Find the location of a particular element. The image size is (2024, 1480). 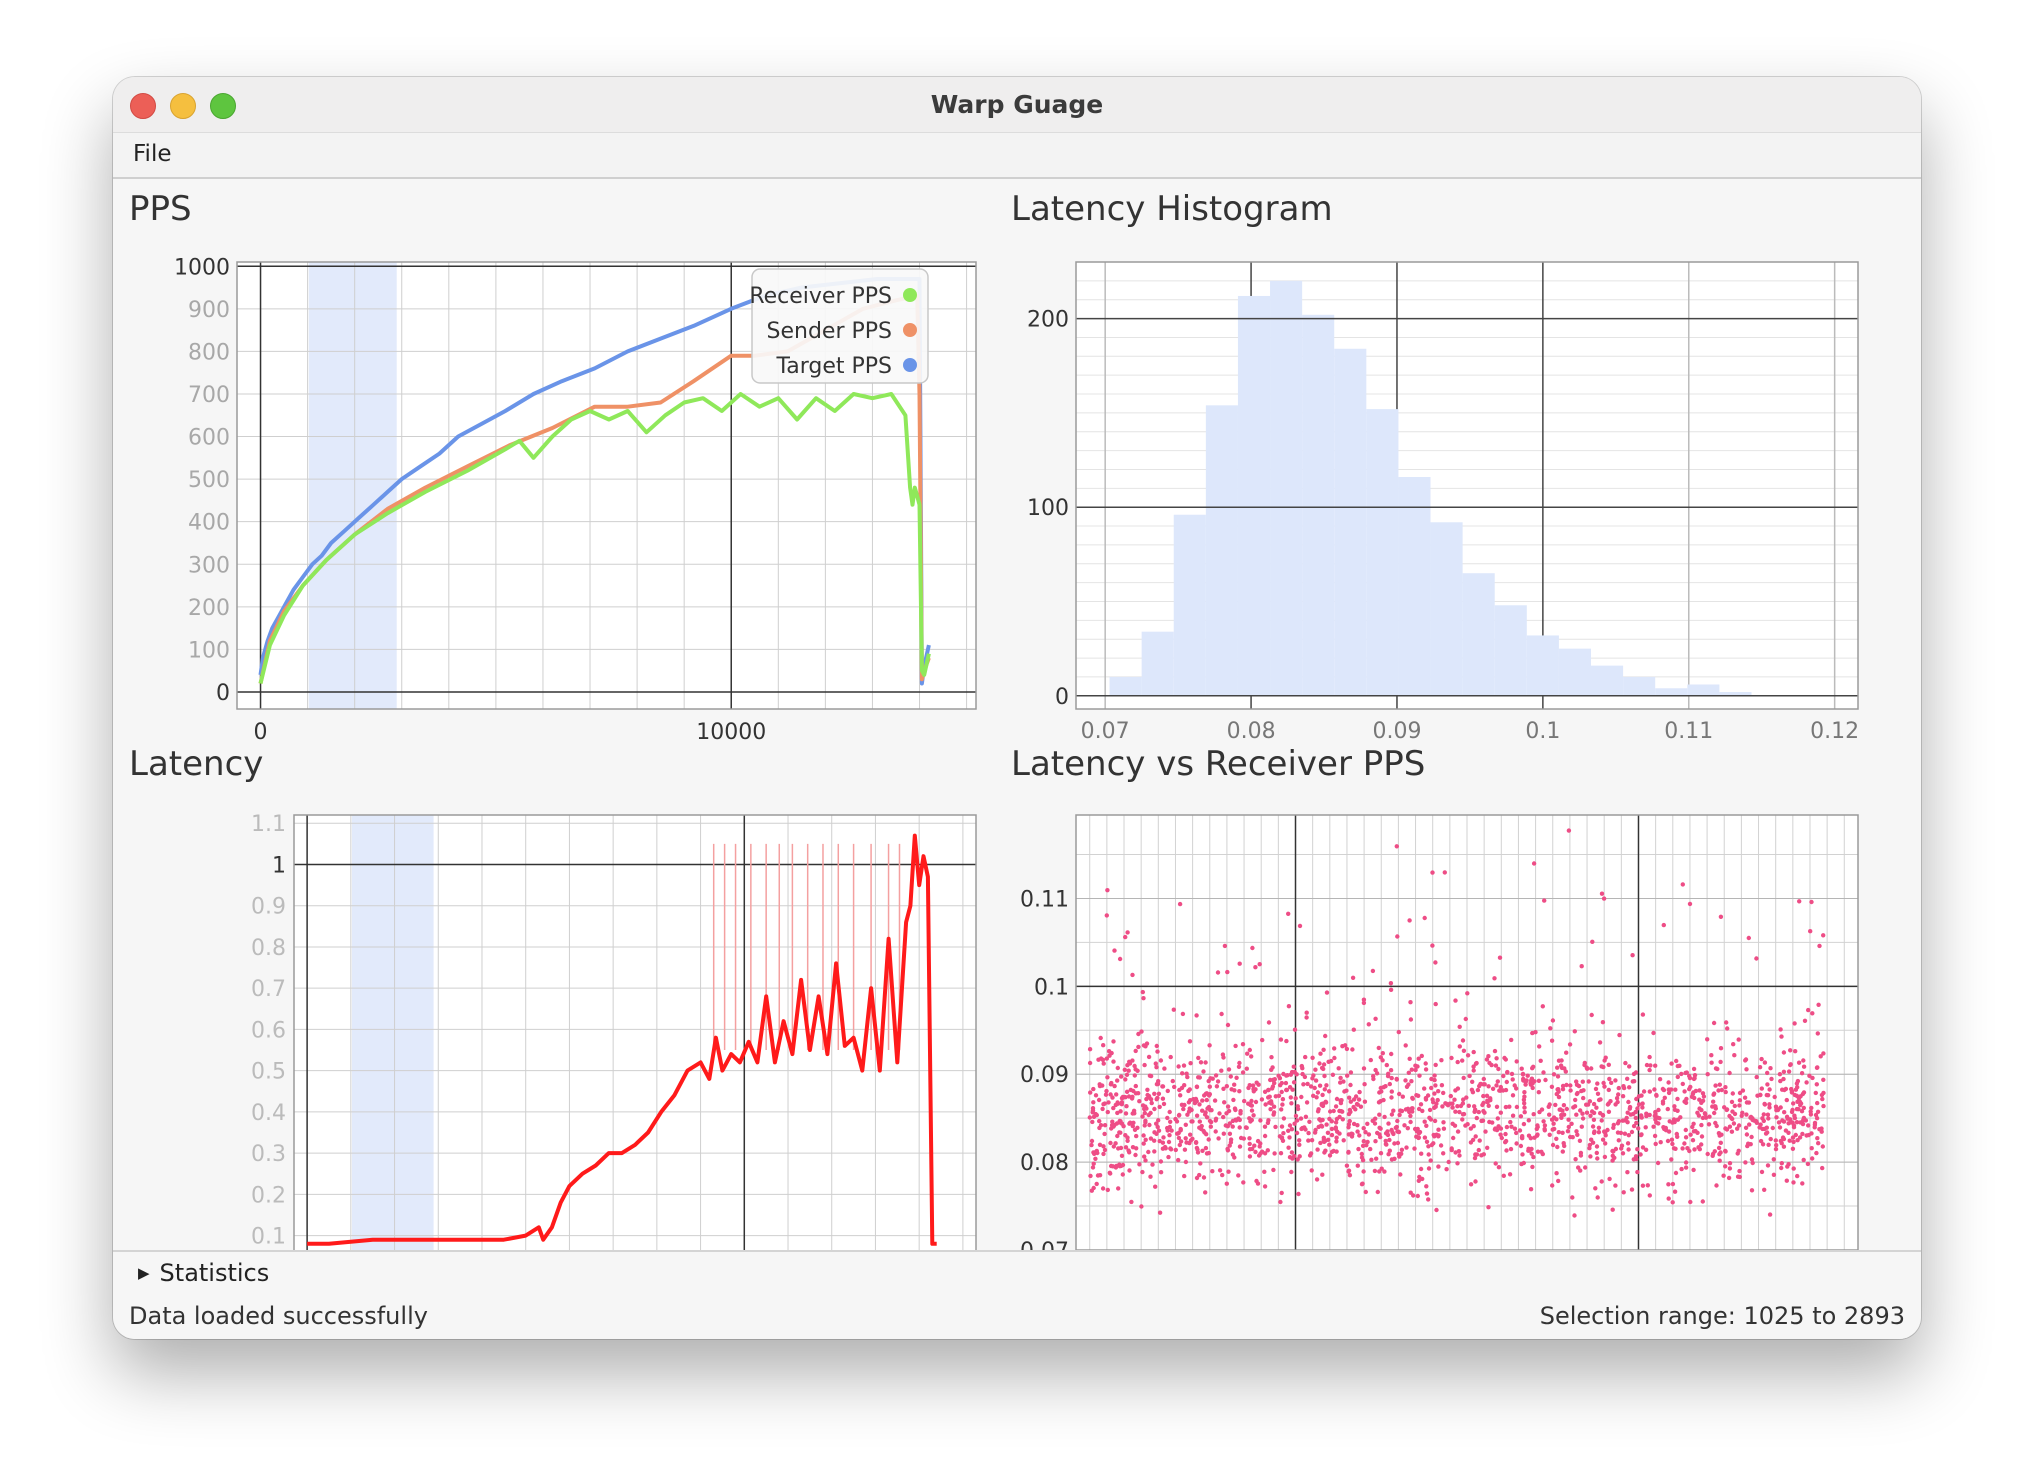

minimize-window-button is located at coordinates (183, 106).